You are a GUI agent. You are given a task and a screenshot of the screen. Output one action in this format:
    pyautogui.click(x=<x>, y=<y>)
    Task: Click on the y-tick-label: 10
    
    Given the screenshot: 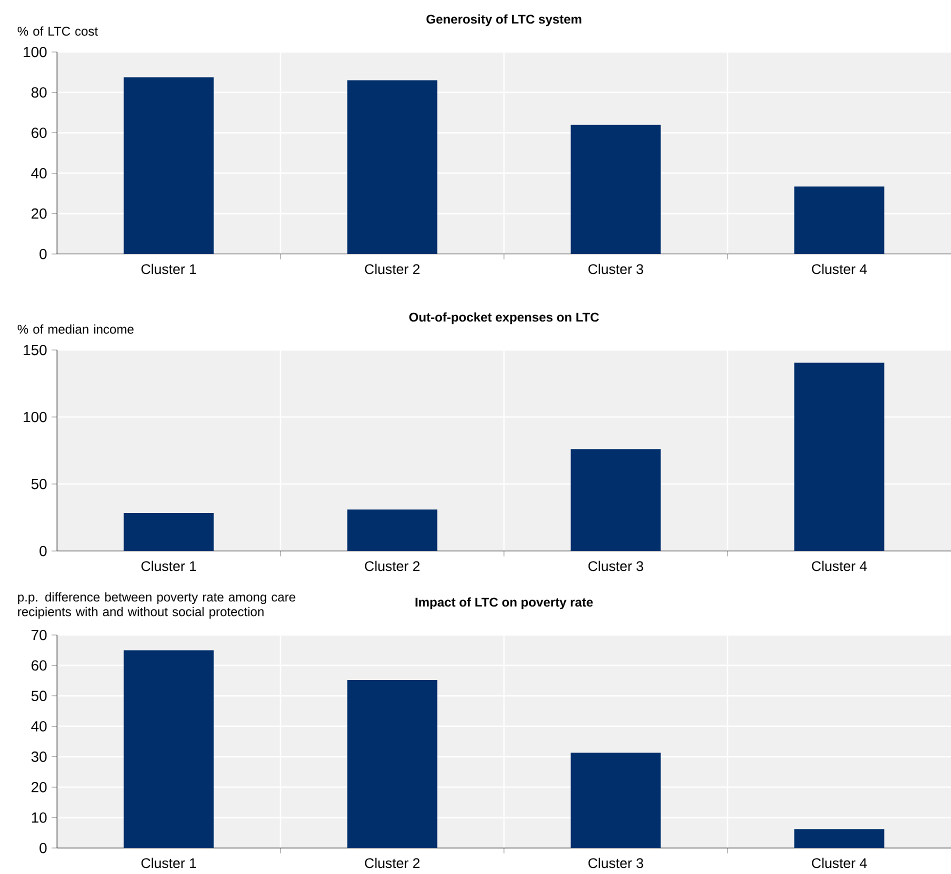 What is the action you would take?
    pyautogui.click(x=39, y=817)
    